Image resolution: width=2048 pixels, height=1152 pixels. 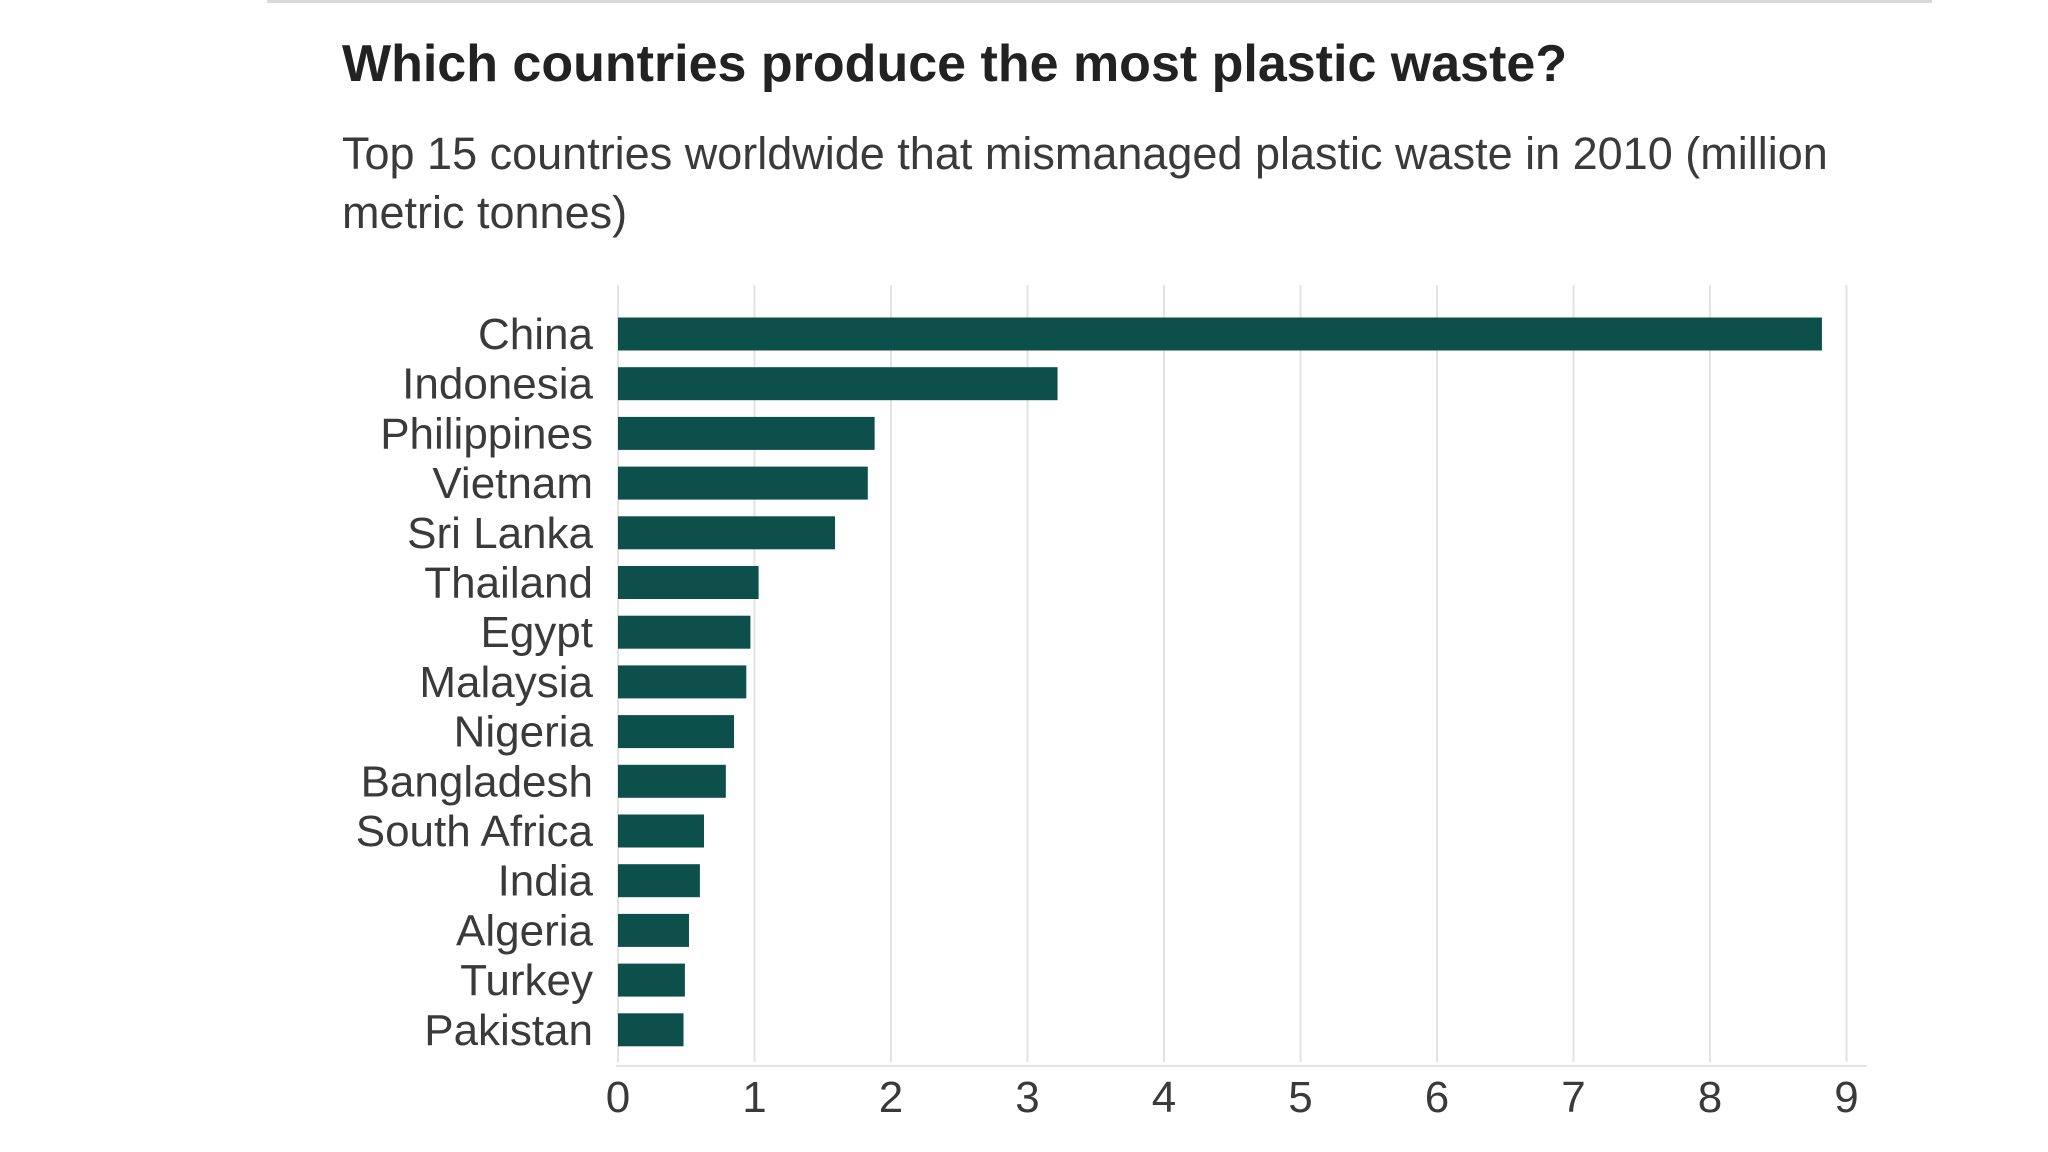 I want to click on bar-thailand, so click(x=688, y=582).